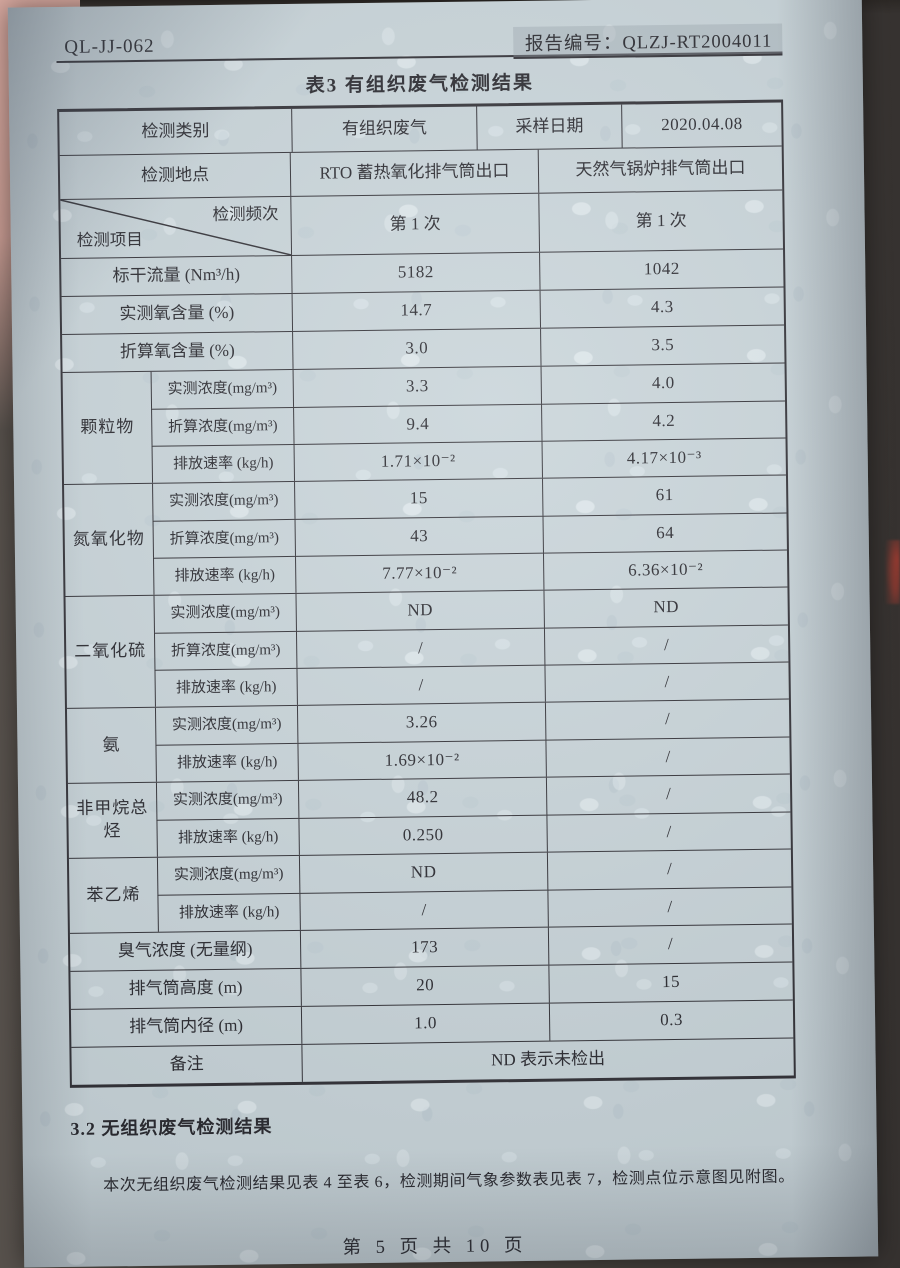 This screenshot has height=1268, width=900. Describe the element at coordinates (177, 351) in the screenshot. I see `row-label: 折算氧含量 (%)` at that location.